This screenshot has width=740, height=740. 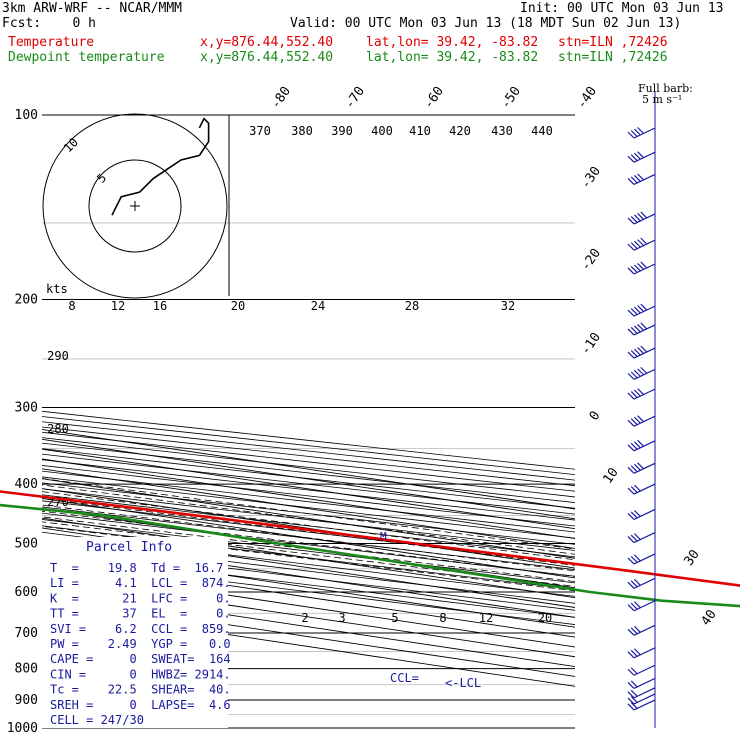 What do you see at coordinates (662, 99) in the screenshot?
I see `barb-key-units: 5 m s⁻¹` at bounding box center [662, 99].